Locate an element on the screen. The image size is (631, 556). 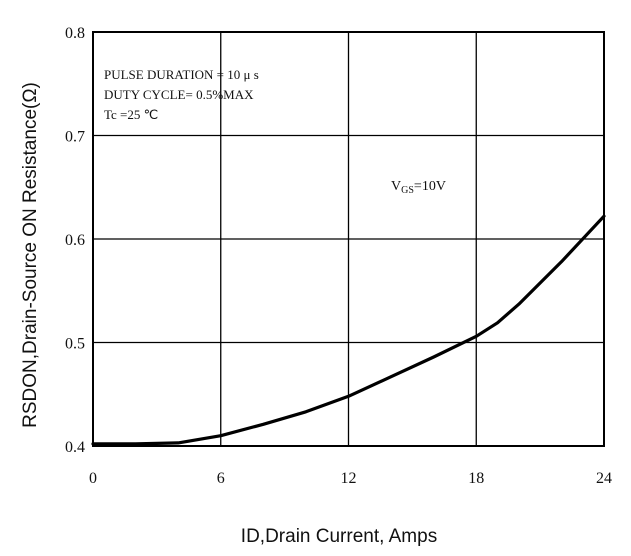
series-label-main: V is located at coordinates (396, 186).